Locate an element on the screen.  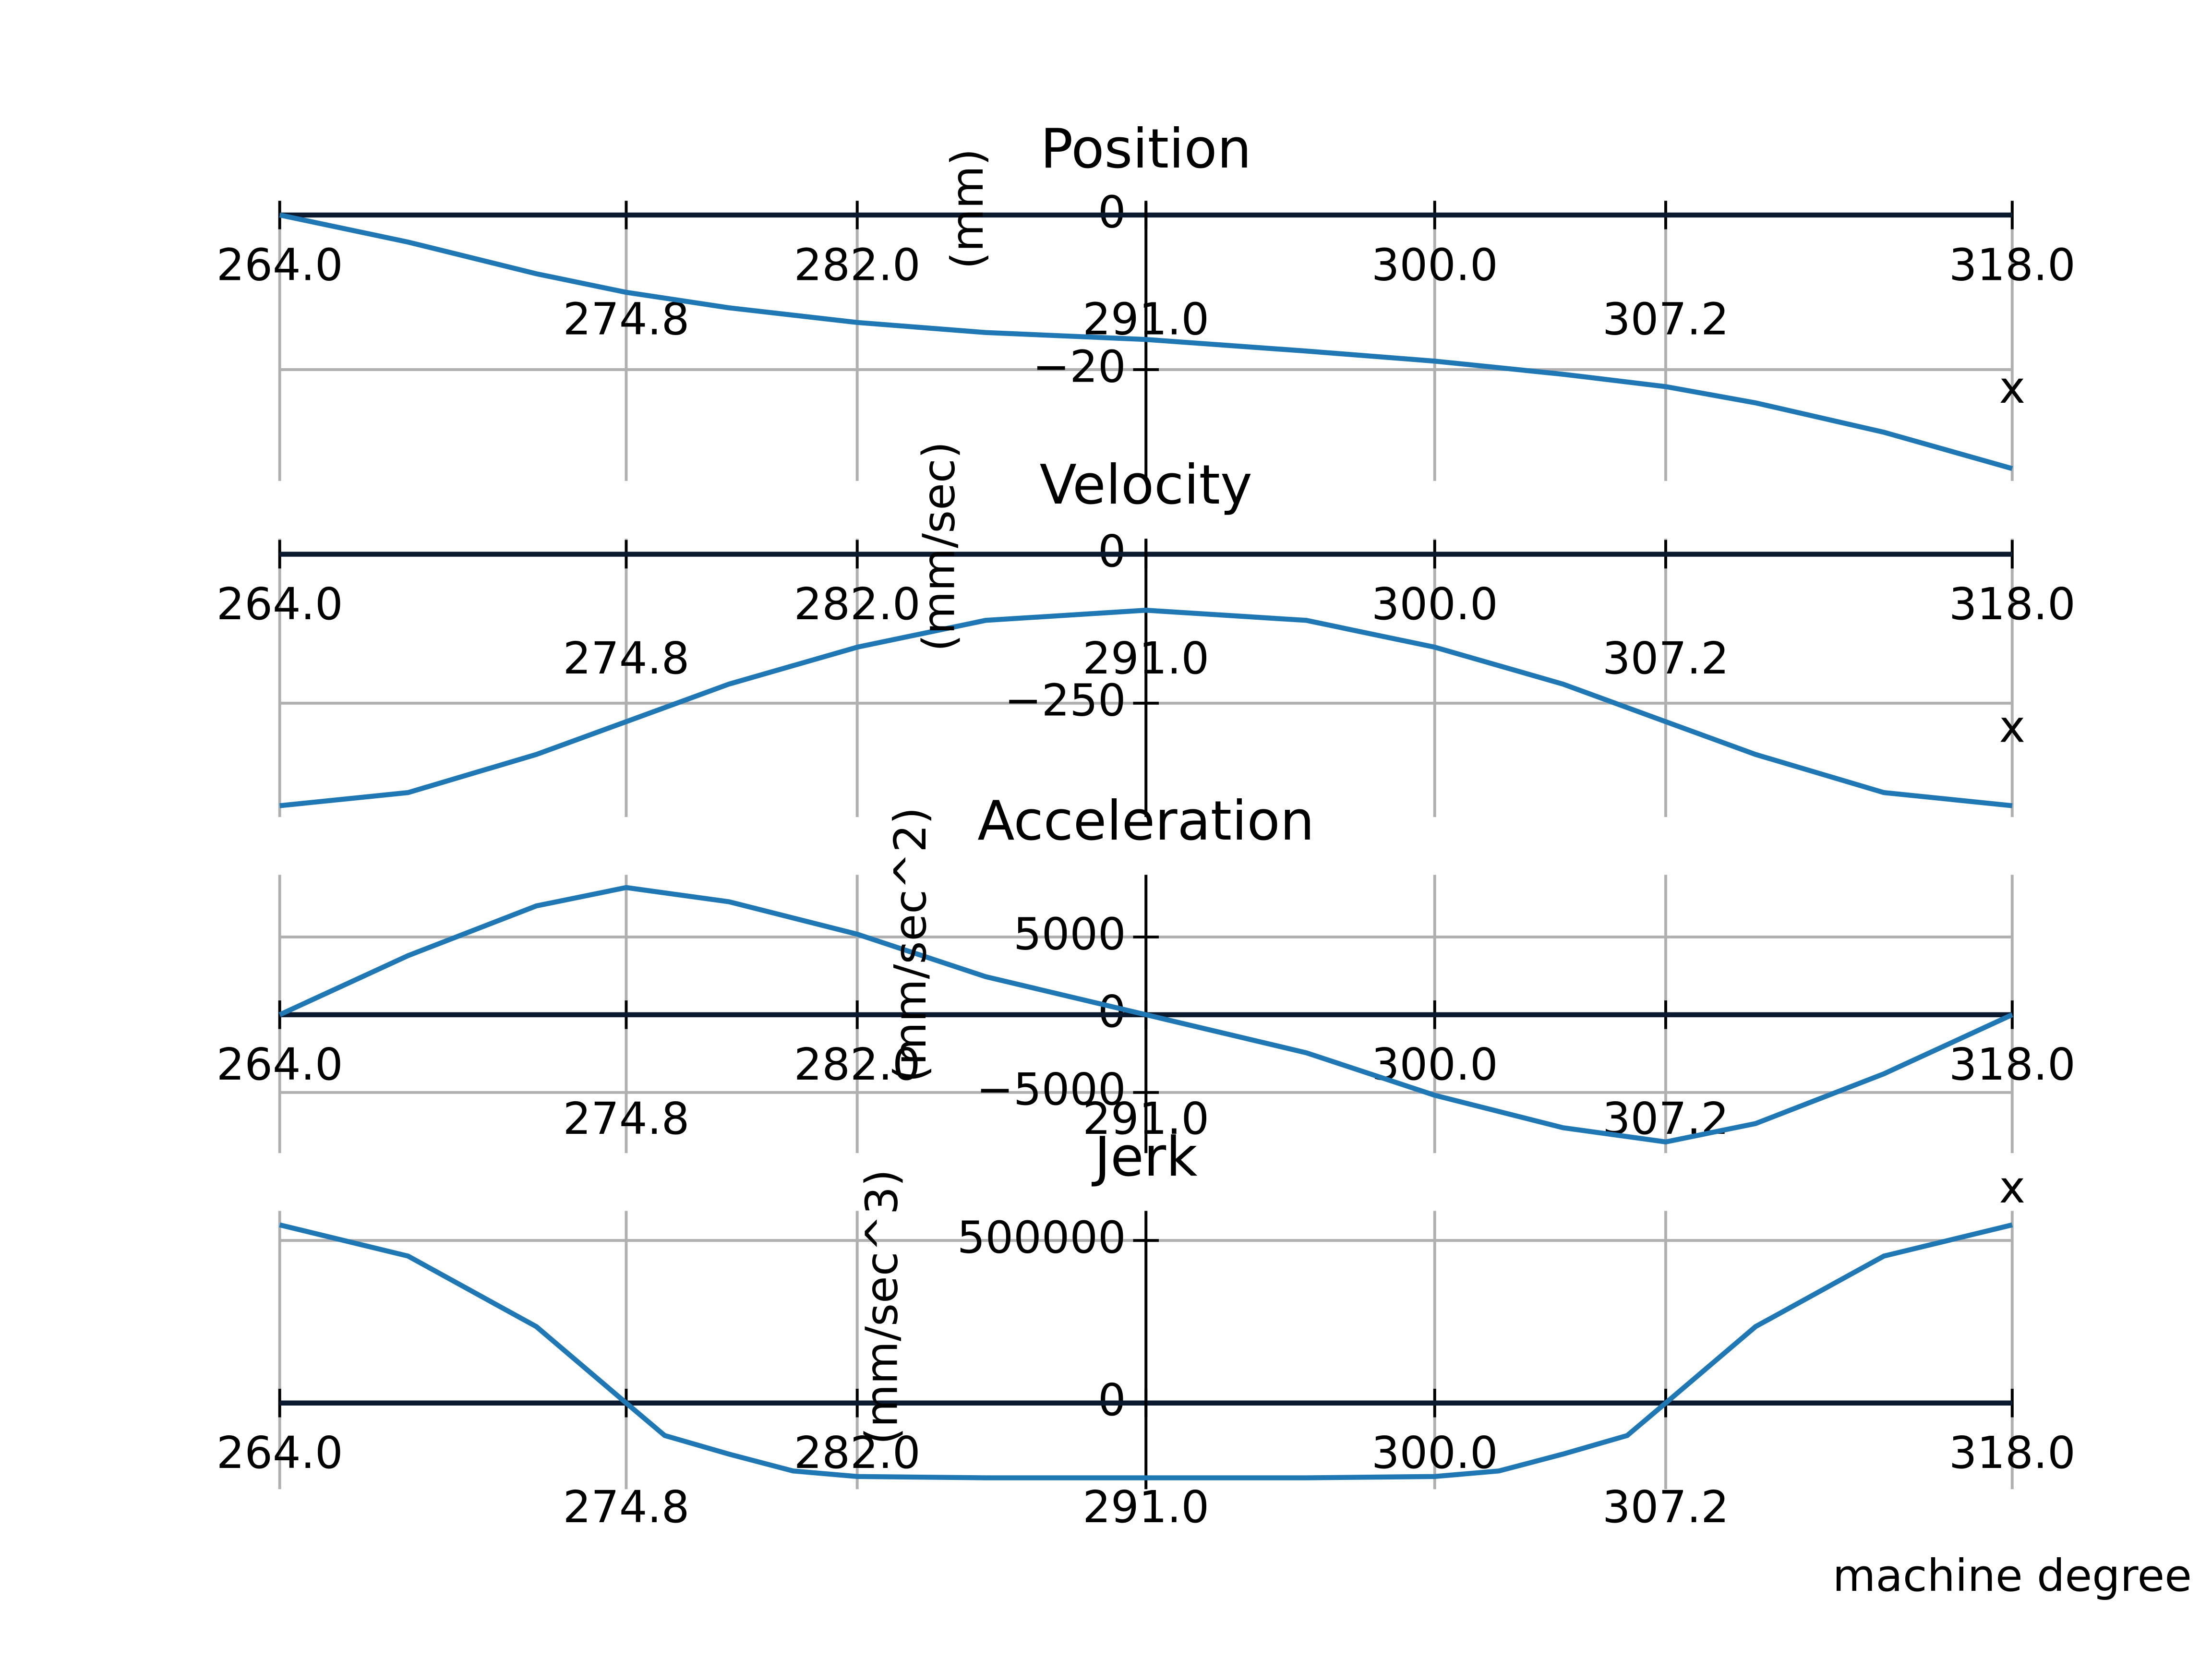
y-tick-label: 5000 is located at coordinates (1069, 934).